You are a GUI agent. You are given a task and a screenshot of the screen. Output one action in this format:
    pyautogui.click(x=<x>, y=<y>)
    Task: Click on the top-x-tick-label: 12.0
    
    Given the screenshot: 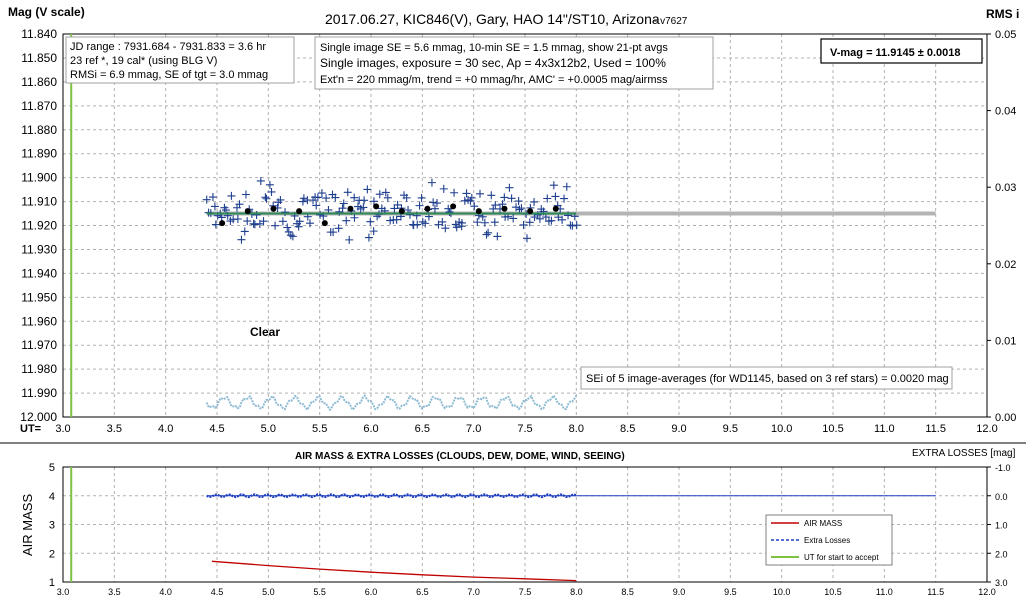 What is the action you would take?
    pyautogui.click(x=986, y=429)
    